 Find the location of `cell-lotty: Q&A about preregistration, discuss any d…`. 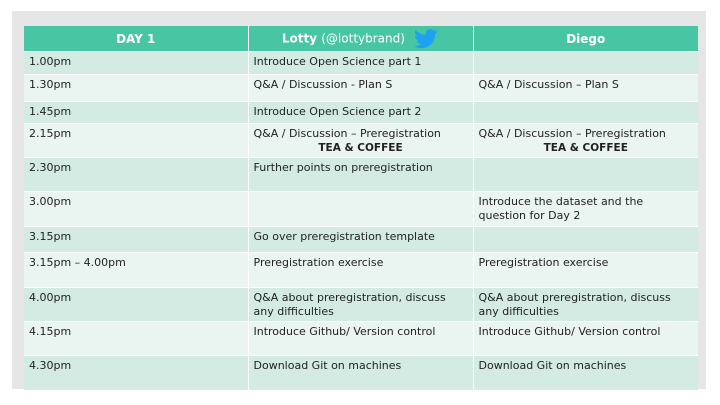

cell-lotty: Q&A about preregistration, discuss any d… is located at coordinates (361, 304).